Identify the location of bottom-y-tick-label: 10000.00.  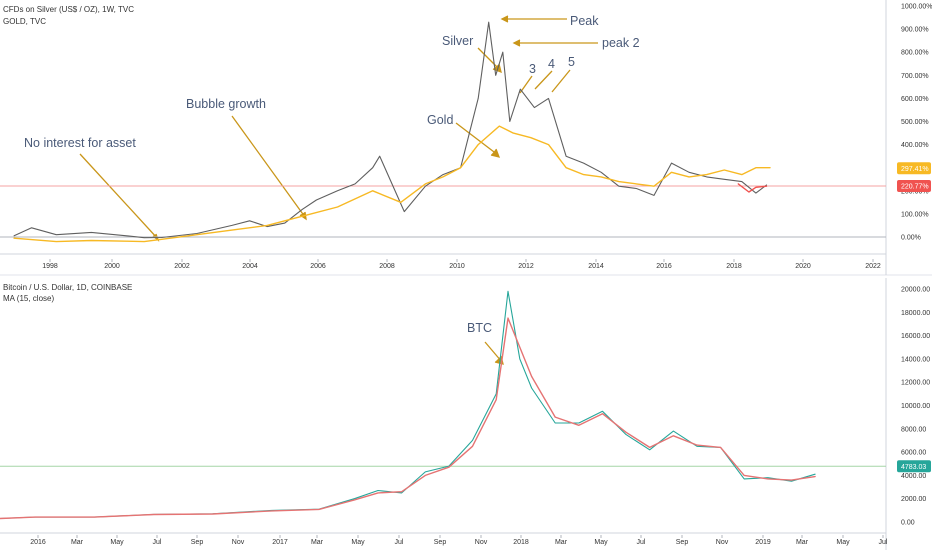
(915, 406).